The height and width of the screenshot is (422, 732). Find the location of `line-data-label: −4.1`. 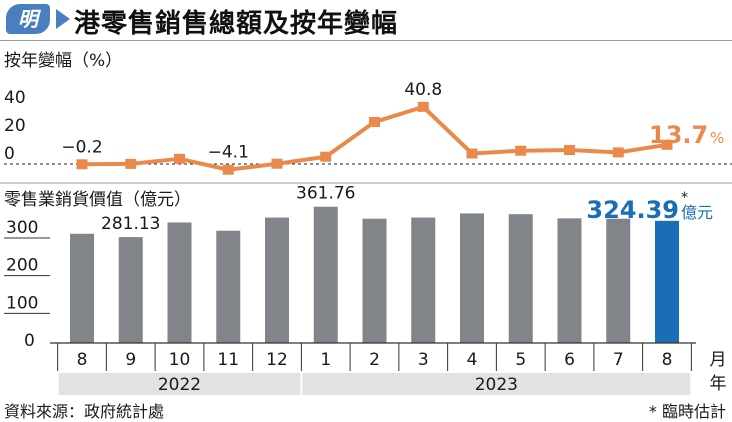

line-data-label: −4.1 is located at coordinates (228, 153).